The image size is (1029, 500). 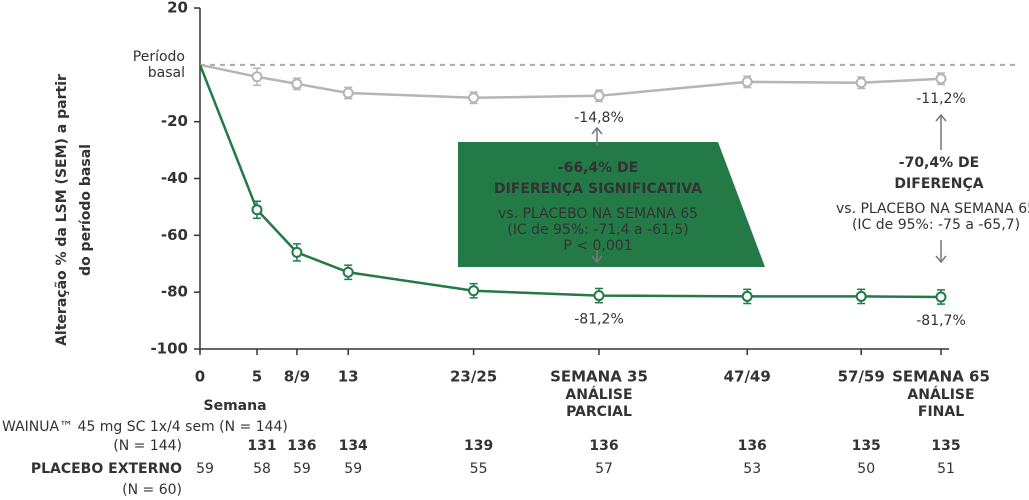 What do you see at coordinates (234, 406) in the screenshot?
I see `x-axis-title: Semana` at bounding box center [234, 406].